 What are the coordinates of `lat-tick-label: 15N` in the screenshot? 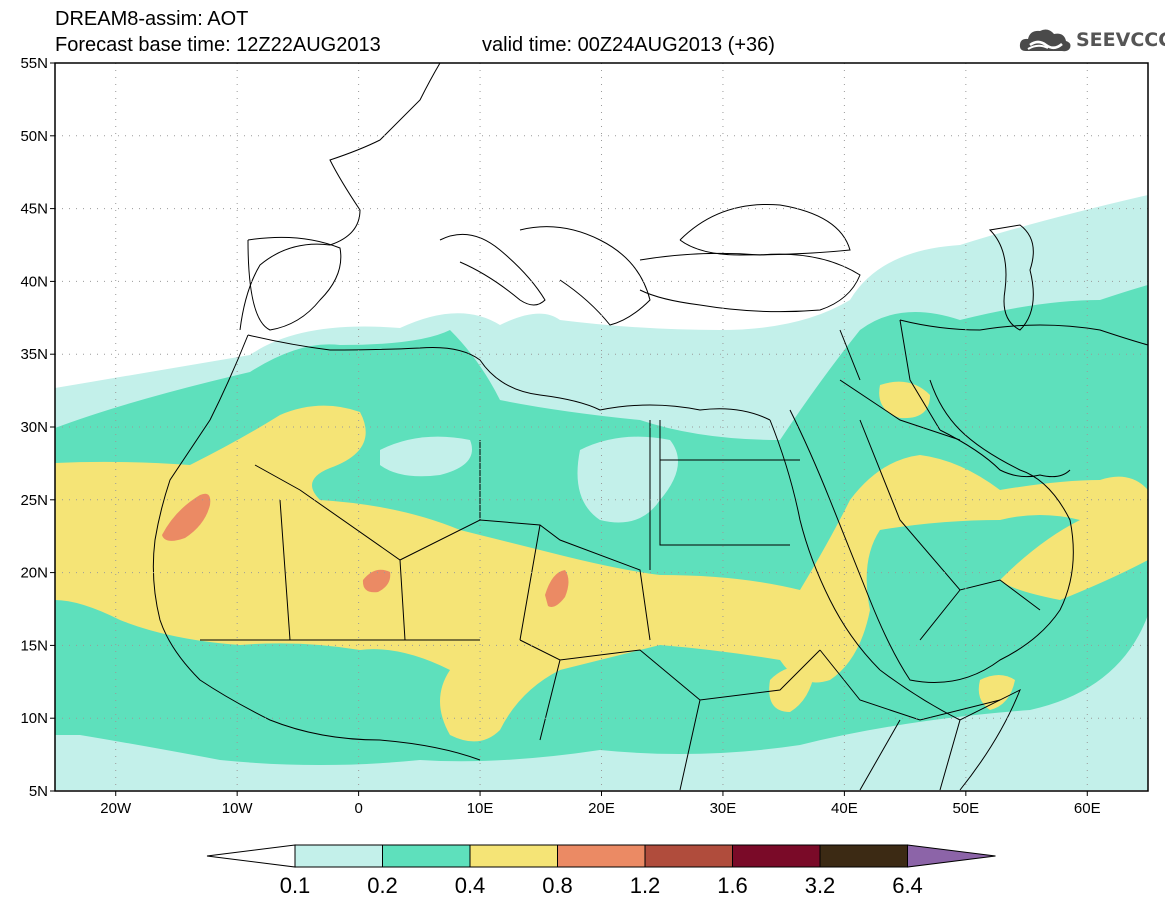 It's located at (34, 645).